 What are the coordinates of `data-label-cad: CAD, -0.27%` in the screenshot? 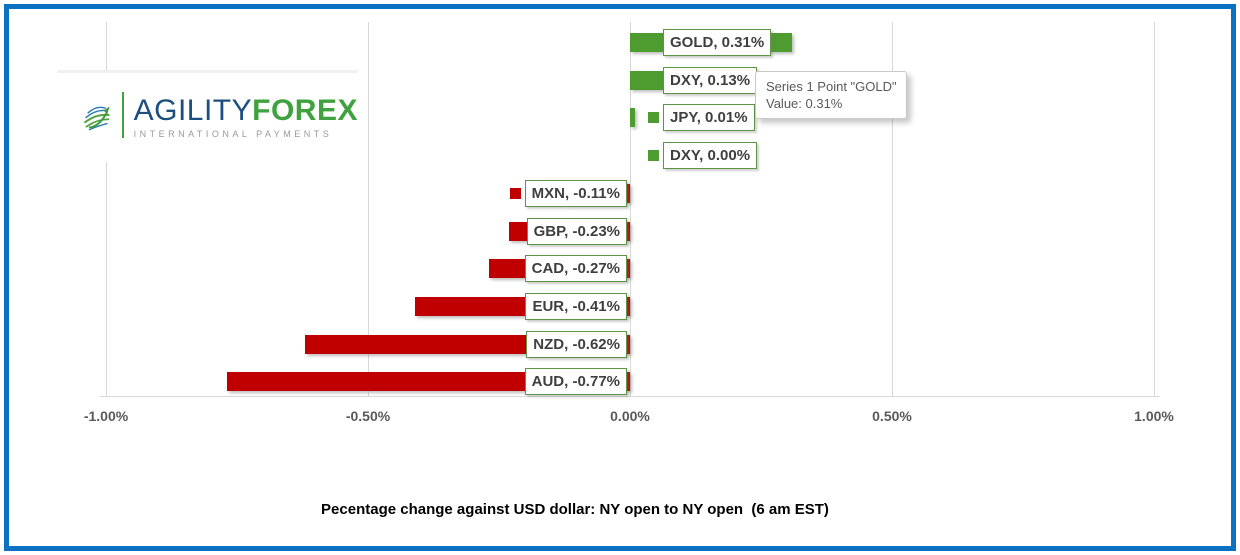 It's located at (568, 269).